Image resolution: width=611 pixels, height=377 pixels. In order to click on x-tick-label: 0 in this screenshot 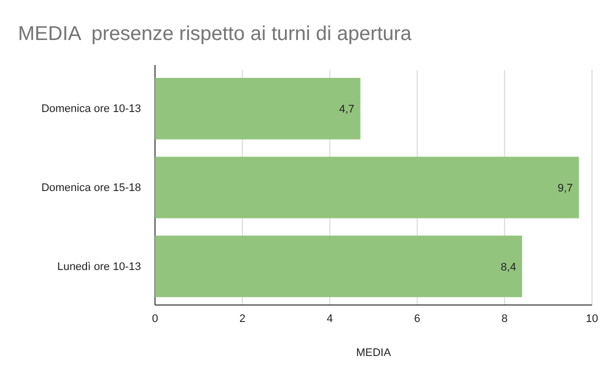, I will do `click(155, 318)`.